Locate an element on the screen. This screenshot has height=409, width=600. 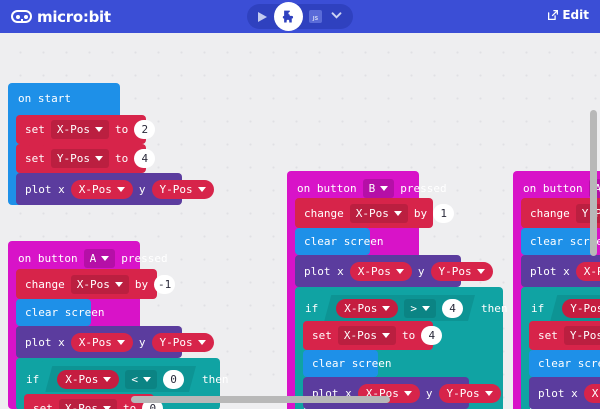
block-change-xpos-a: change X-Pos by -1 is located at coordinates (96, 284).